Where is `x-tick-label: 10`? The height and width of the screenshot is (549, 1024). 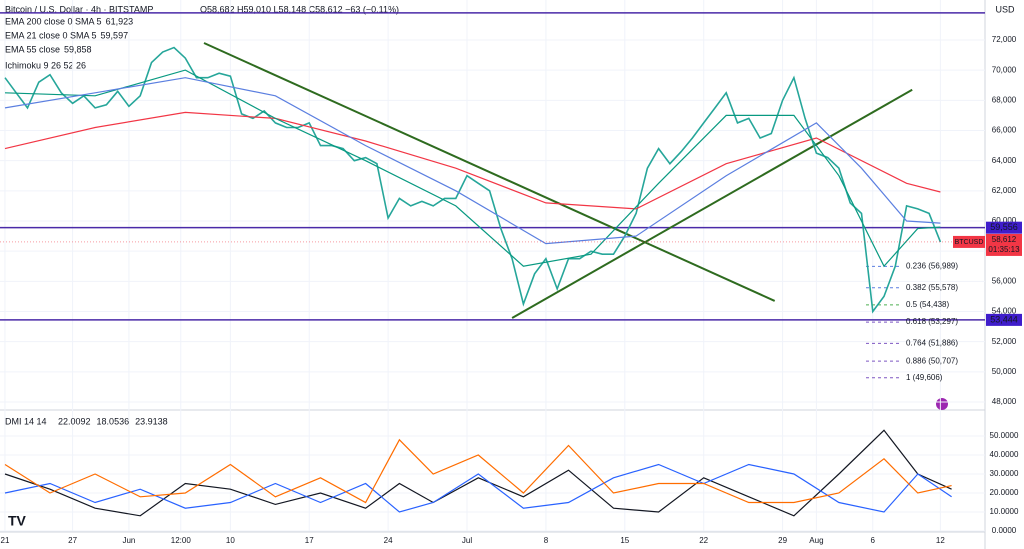 x-tick-label: 10 is located at coordinates (230, 540).